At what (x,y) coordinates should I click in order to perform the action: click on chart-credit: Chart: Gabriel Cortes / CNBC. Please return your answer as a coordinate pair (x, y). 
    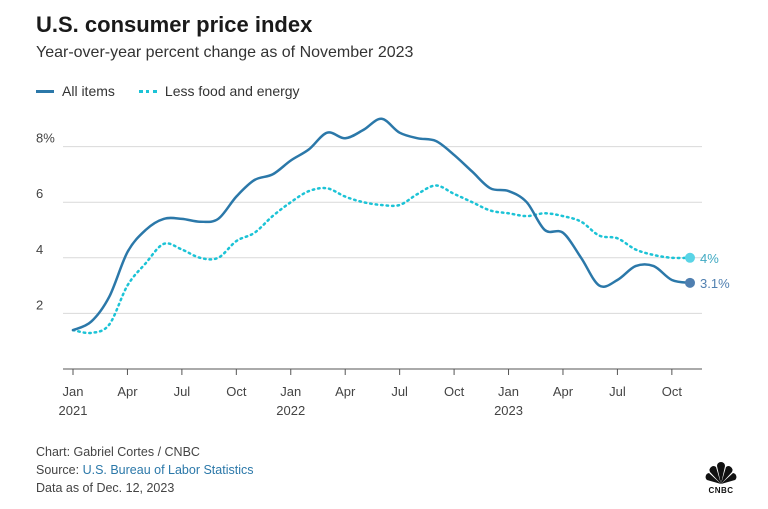
    Looking at the image, I should click on (118, 452).